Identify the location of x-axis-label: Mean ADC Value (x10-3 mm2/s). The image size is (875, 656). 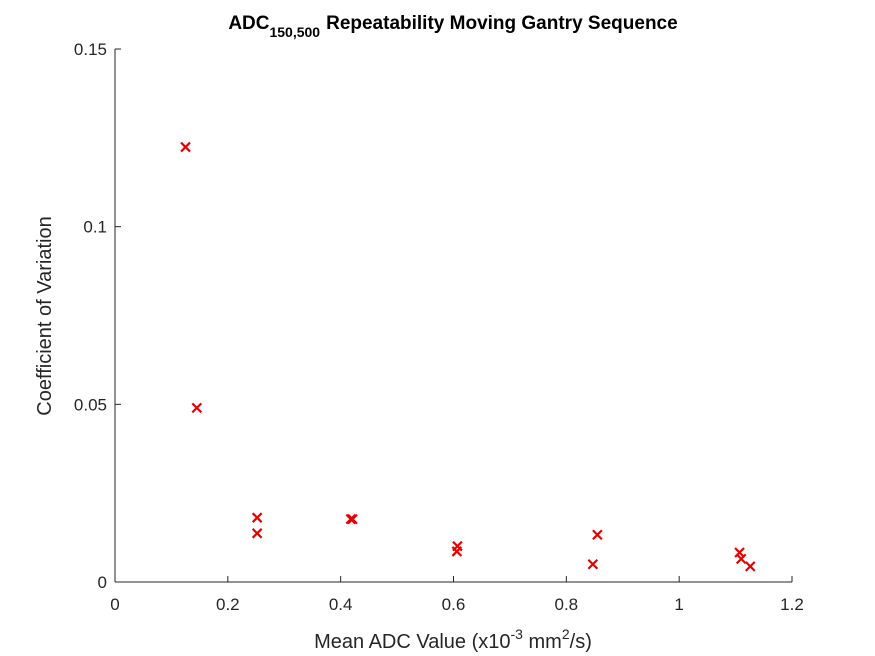
(453, 639).